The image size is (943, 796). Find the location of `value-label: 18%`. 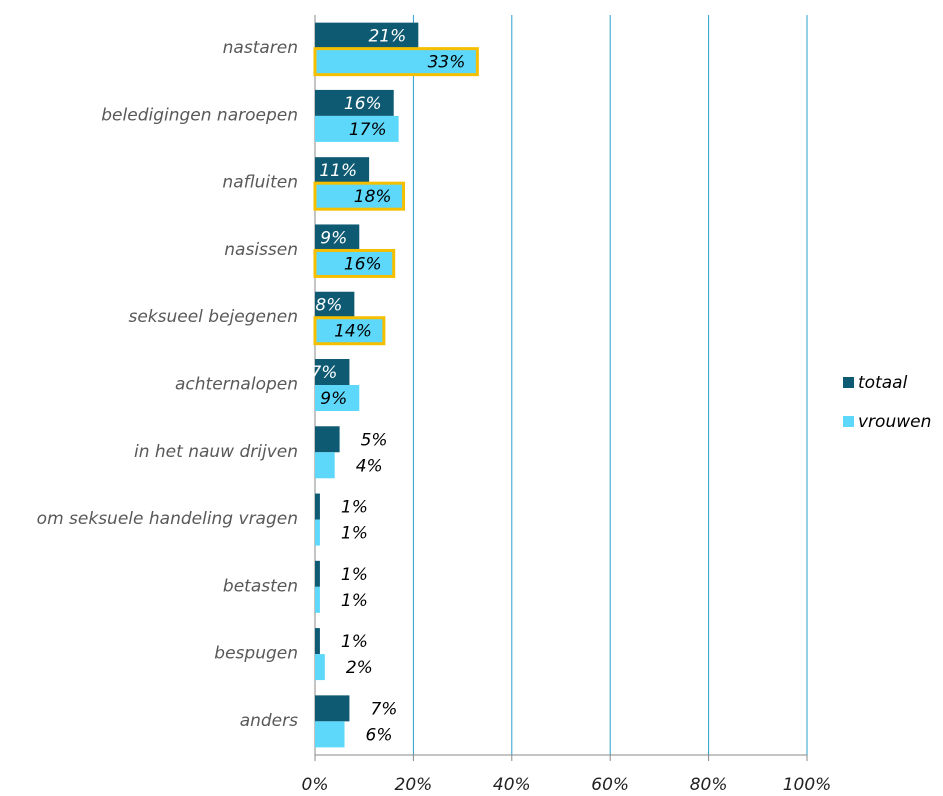

value-label: 18% is located at coordinates (373, 197).